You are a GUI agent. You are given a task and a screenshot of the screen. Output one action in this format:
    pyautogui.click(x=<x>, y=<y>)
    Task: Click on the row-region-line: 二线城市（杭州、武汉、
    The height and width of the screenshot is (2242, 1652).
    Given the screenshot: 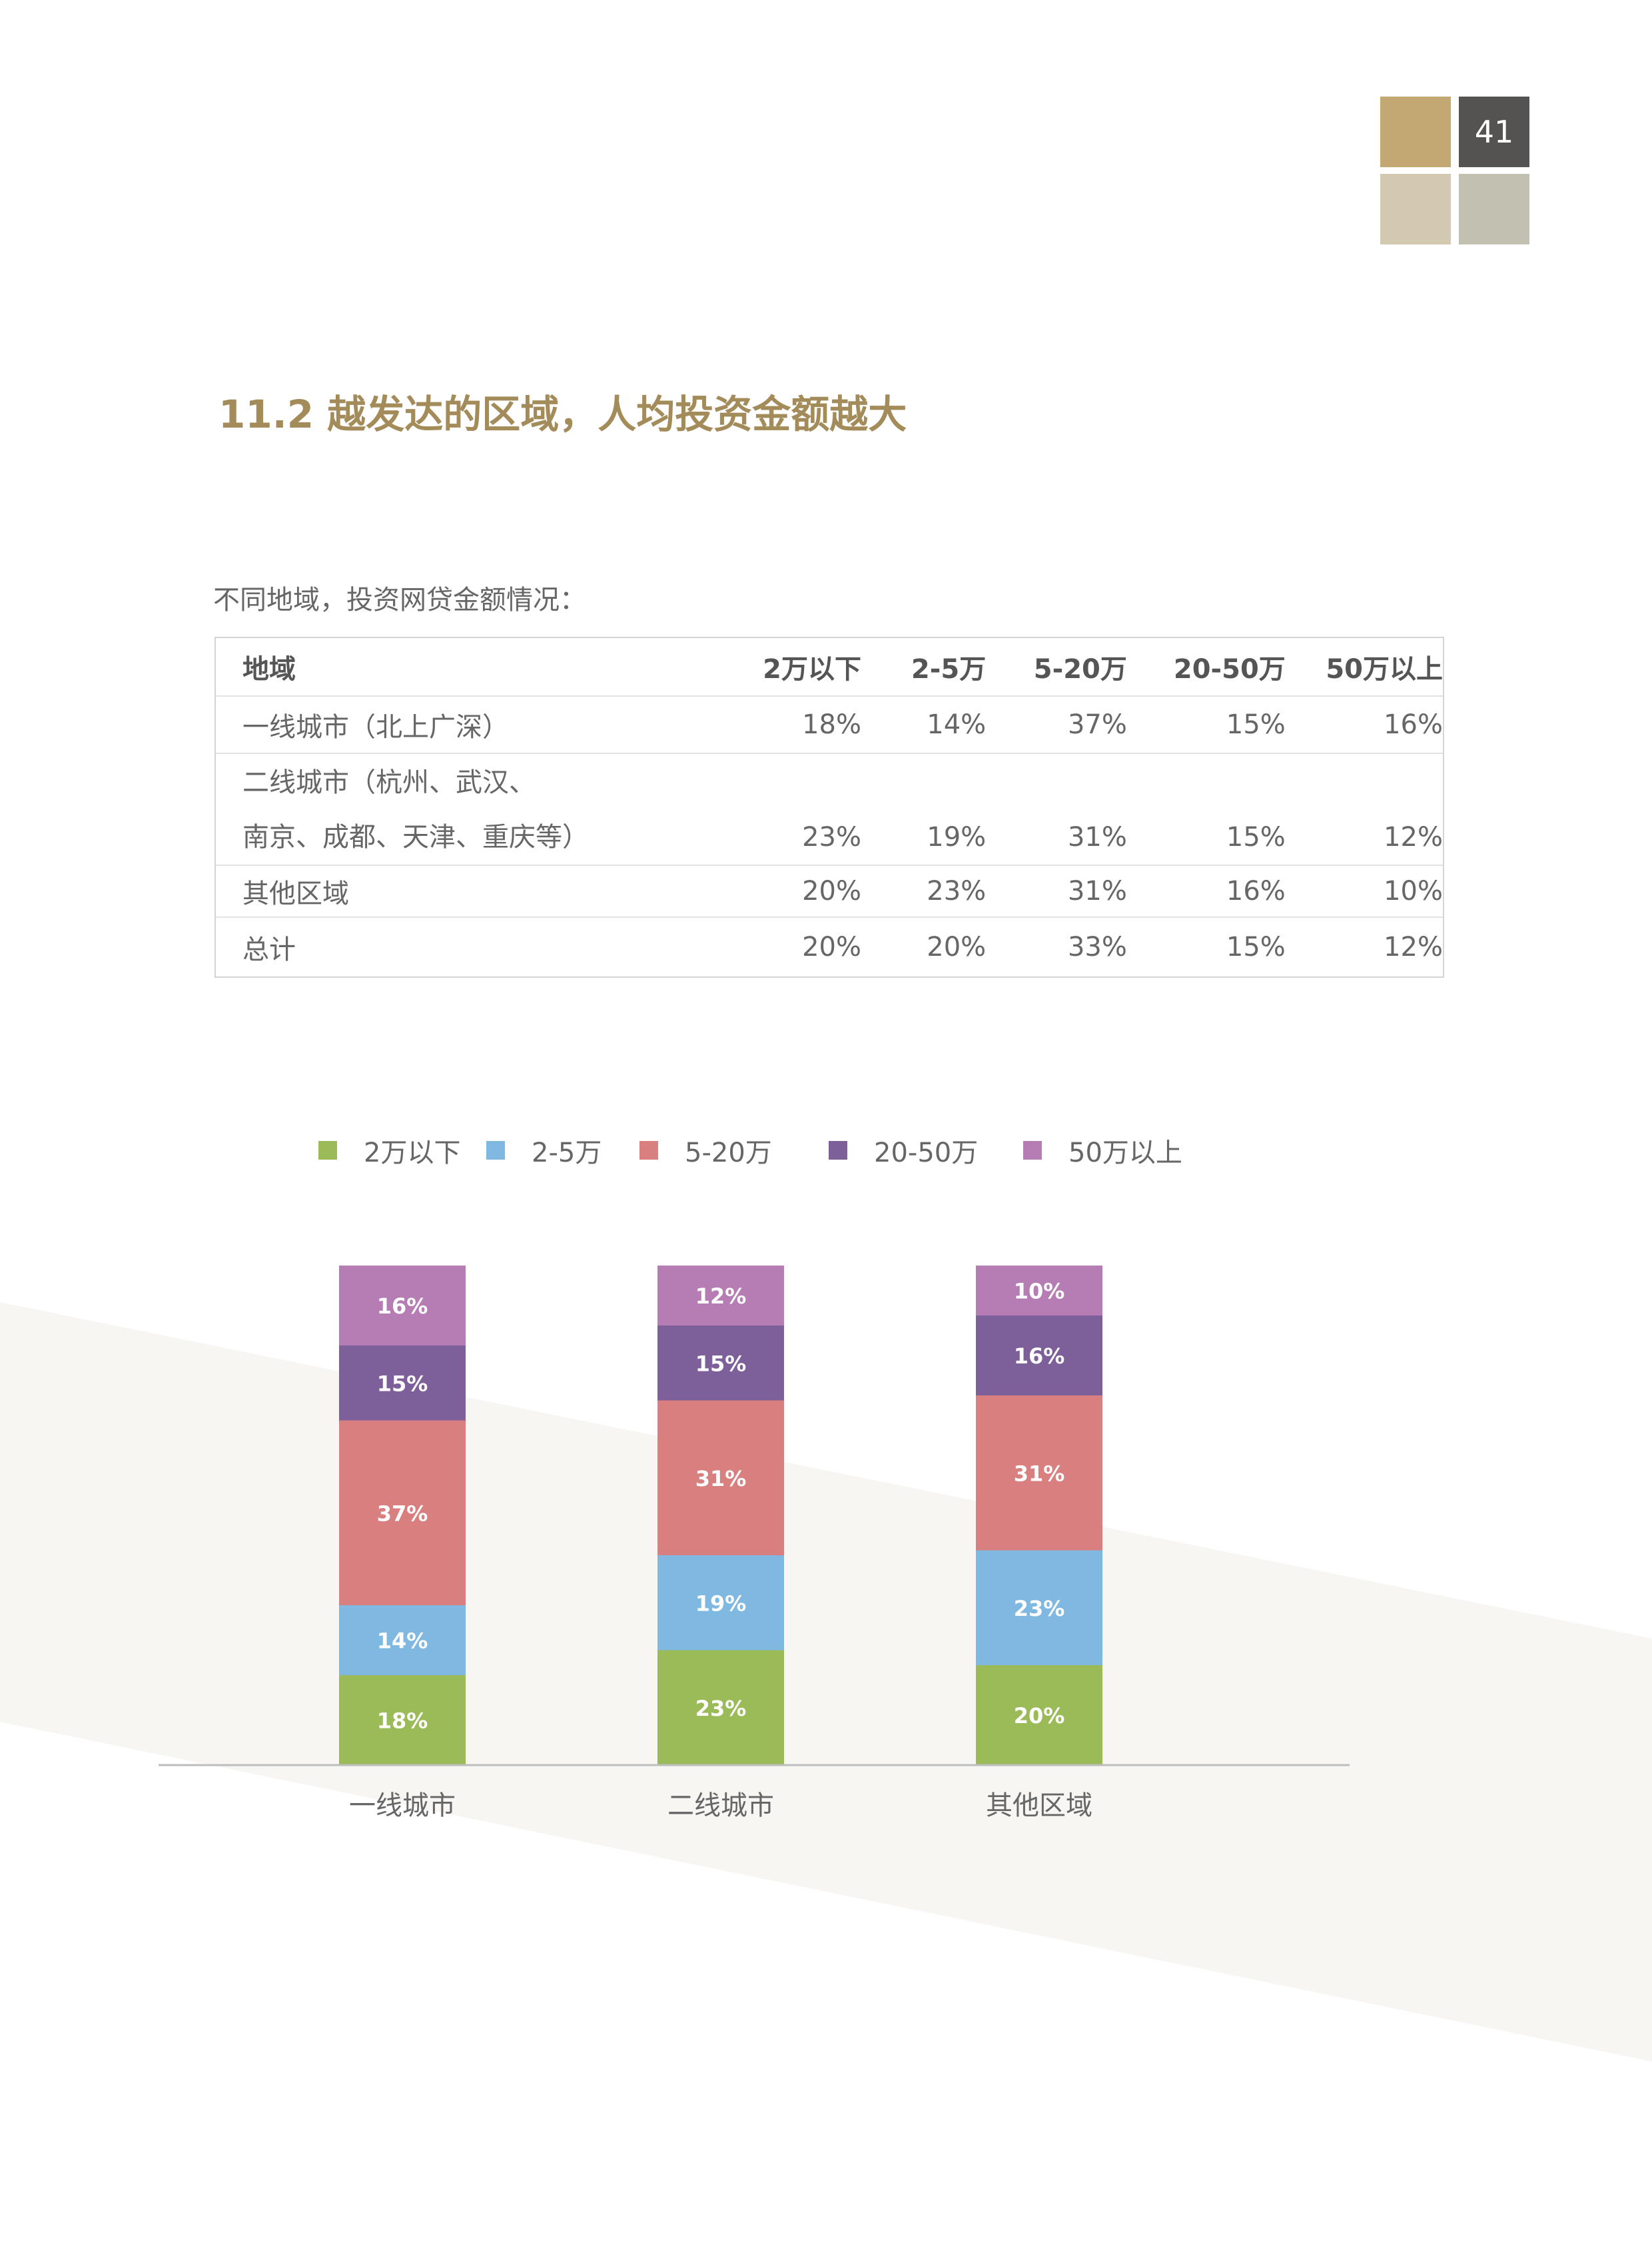 What is the action you would take?
    pyautogui.click(x=389, y=782)
    